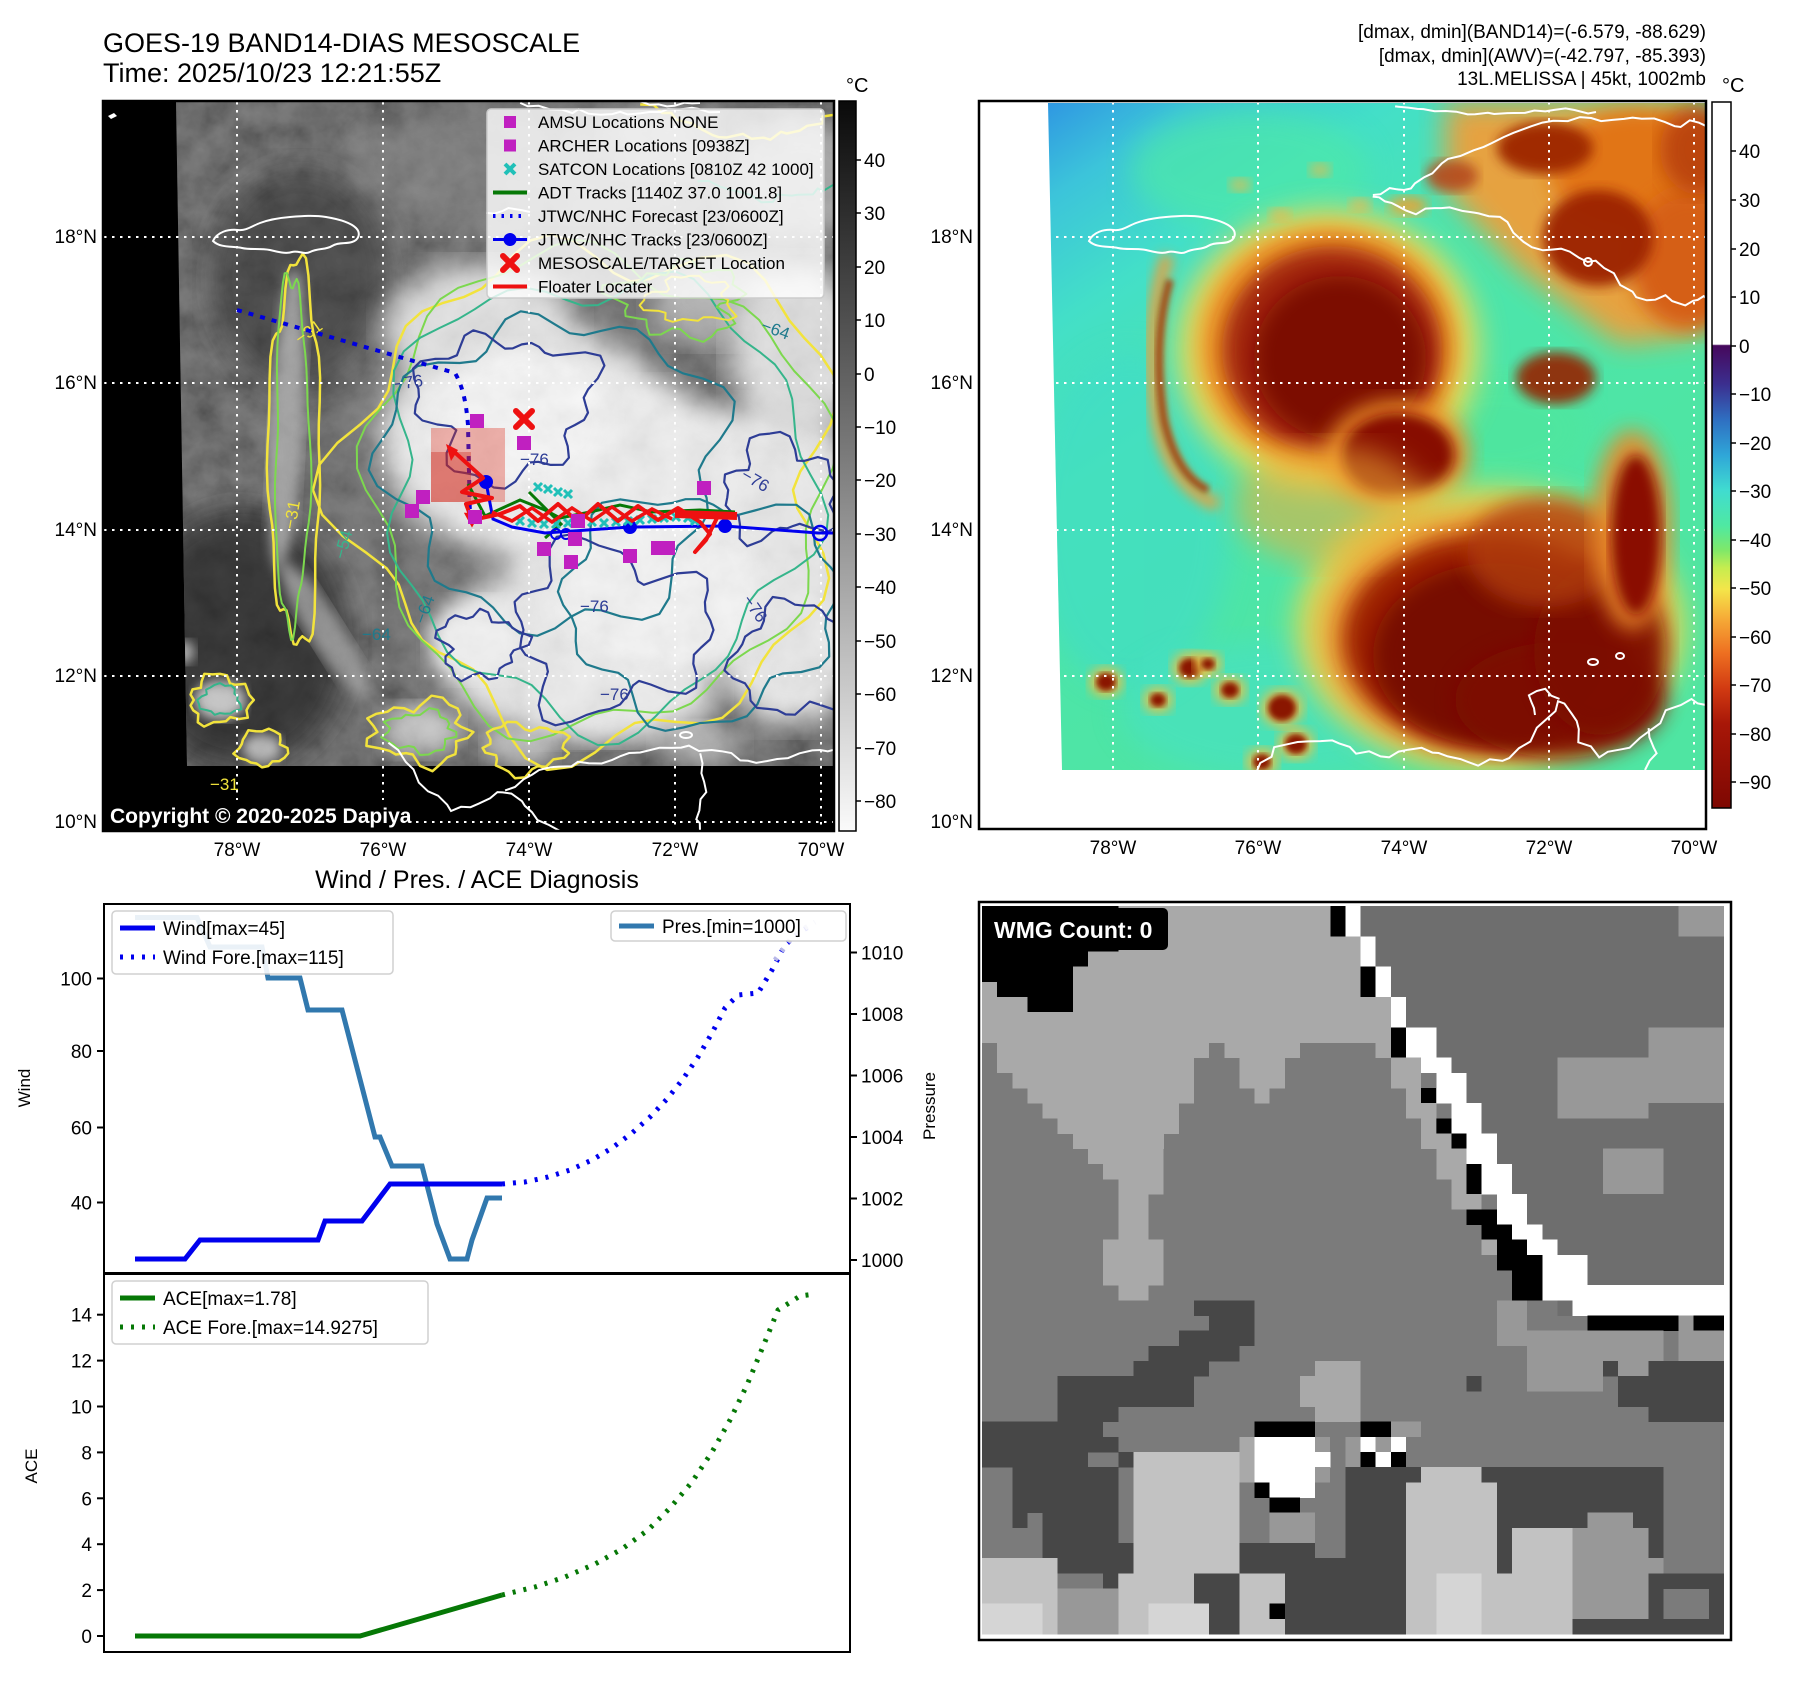  Describe the element at coordinates (86, 1499) in the screenshot. I see `svg-text: 6` at that location.